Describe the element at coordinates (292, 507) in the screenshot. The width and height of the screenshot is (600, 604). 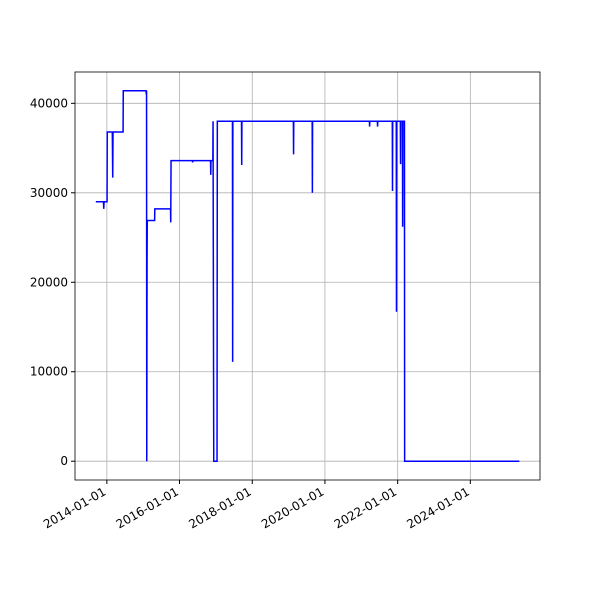
I see `x-tick-label: 2020-01-01` at that location.